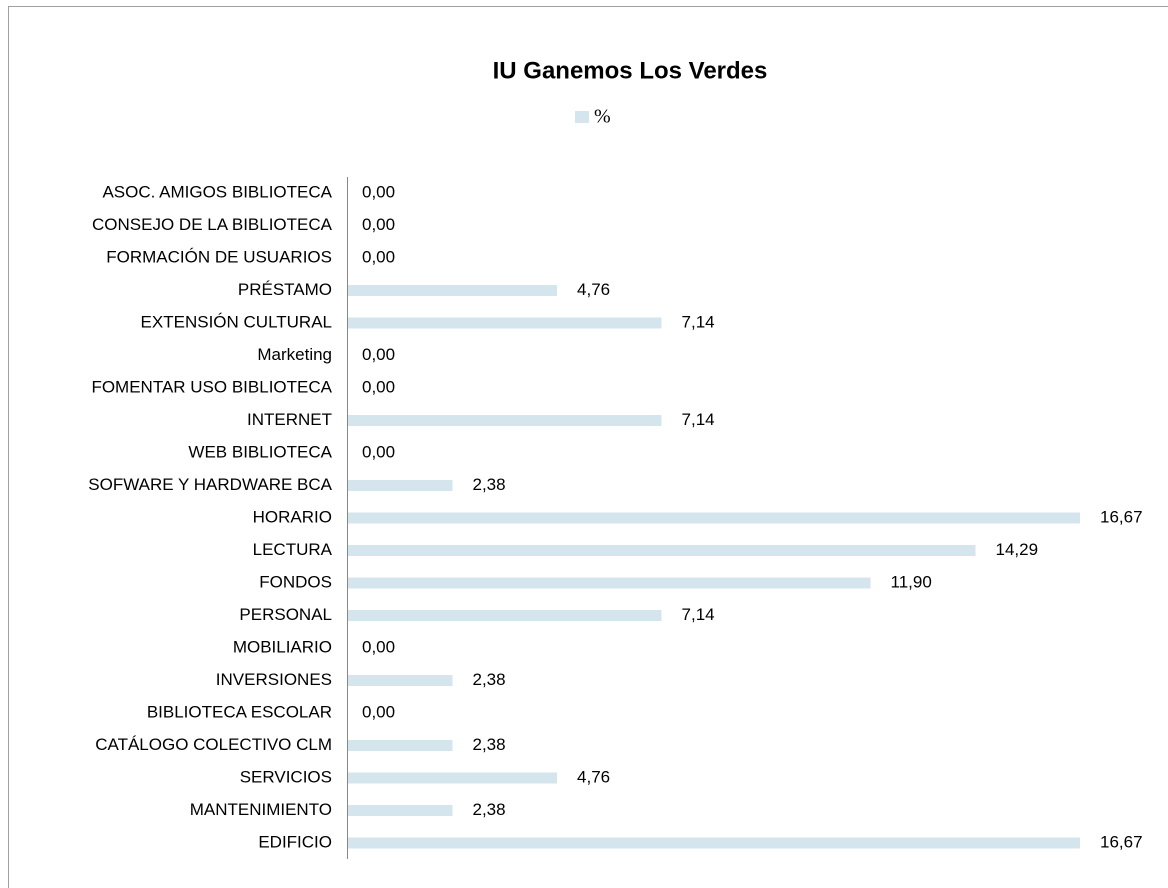 The width and height of the screenshot is (1168, 888). I want to click on chart-title: IU Ganemos Los Verdes, so click(630, 70).